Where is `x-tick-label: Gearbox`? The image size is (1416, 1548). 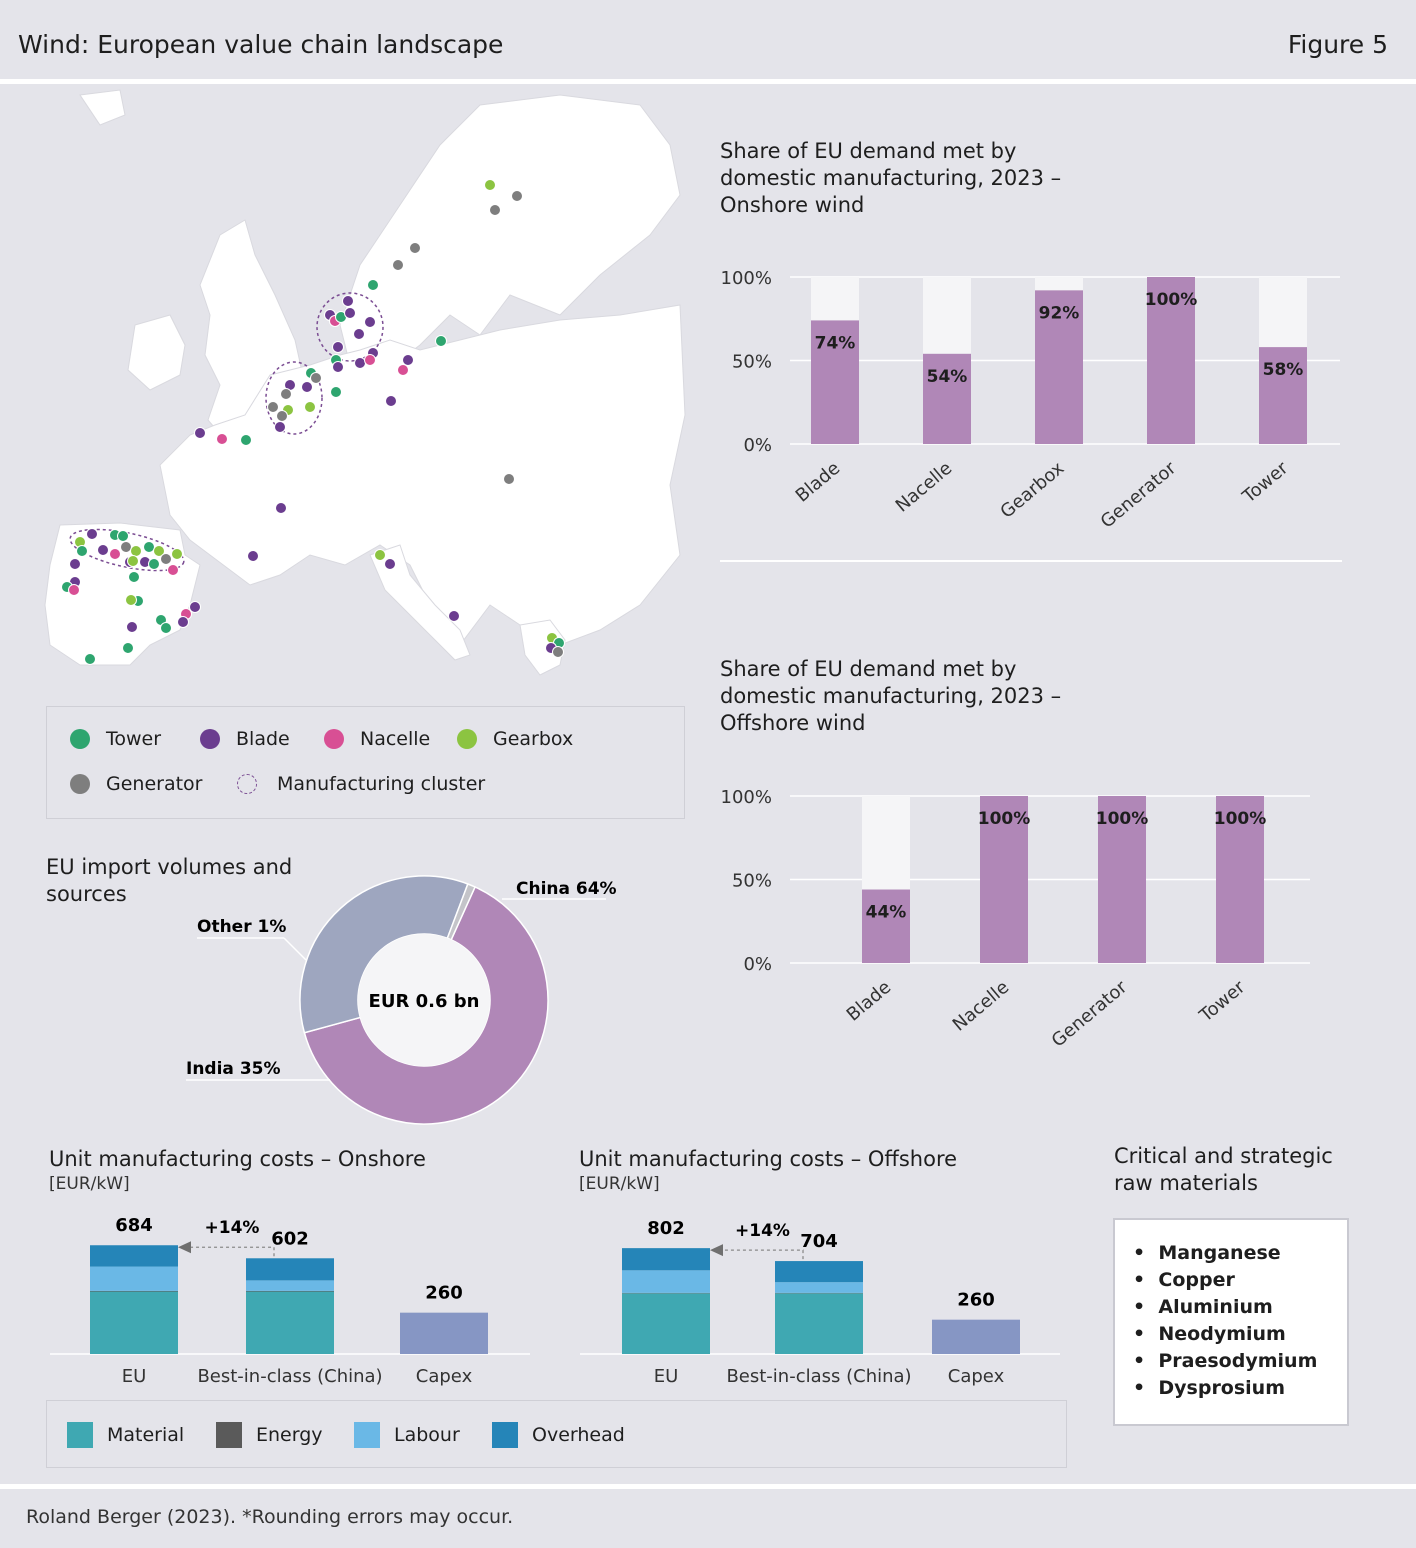 x-tick-label: Gearbox is located at coordinates (1032, 490).